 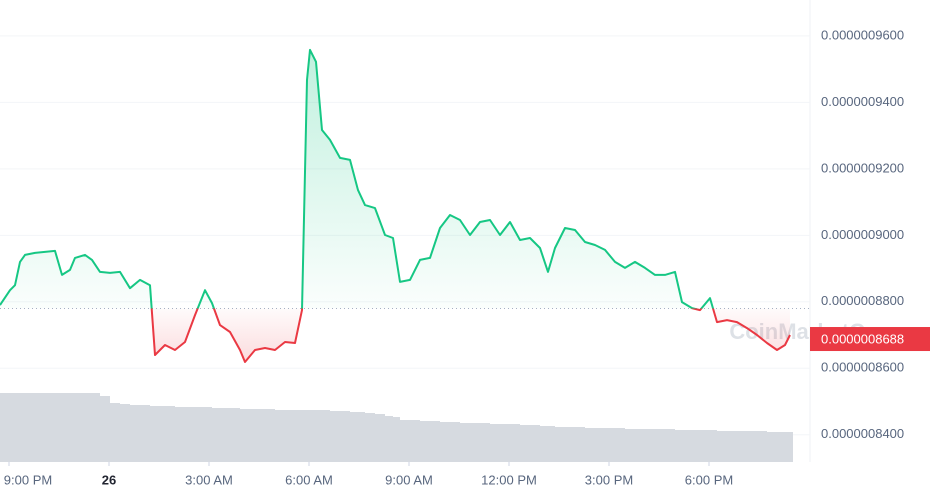 I want to click on y-tick-label: 0.0000008800, so click(x=862, y=300).